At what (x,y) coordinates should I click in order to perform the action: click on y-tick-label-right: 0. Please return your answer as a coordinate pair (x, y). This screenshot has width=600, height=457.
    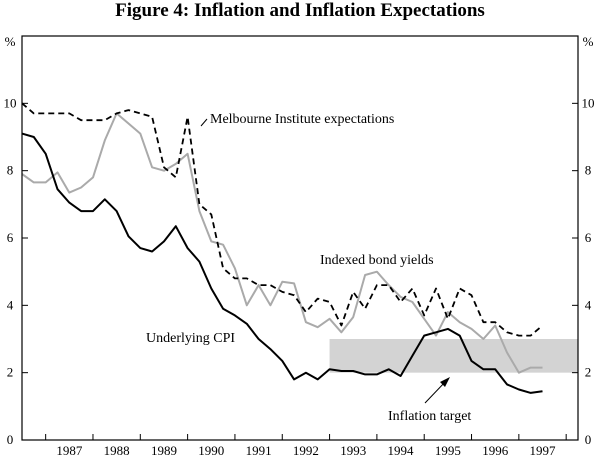
    Looking at the image, I should click on (588, 439).